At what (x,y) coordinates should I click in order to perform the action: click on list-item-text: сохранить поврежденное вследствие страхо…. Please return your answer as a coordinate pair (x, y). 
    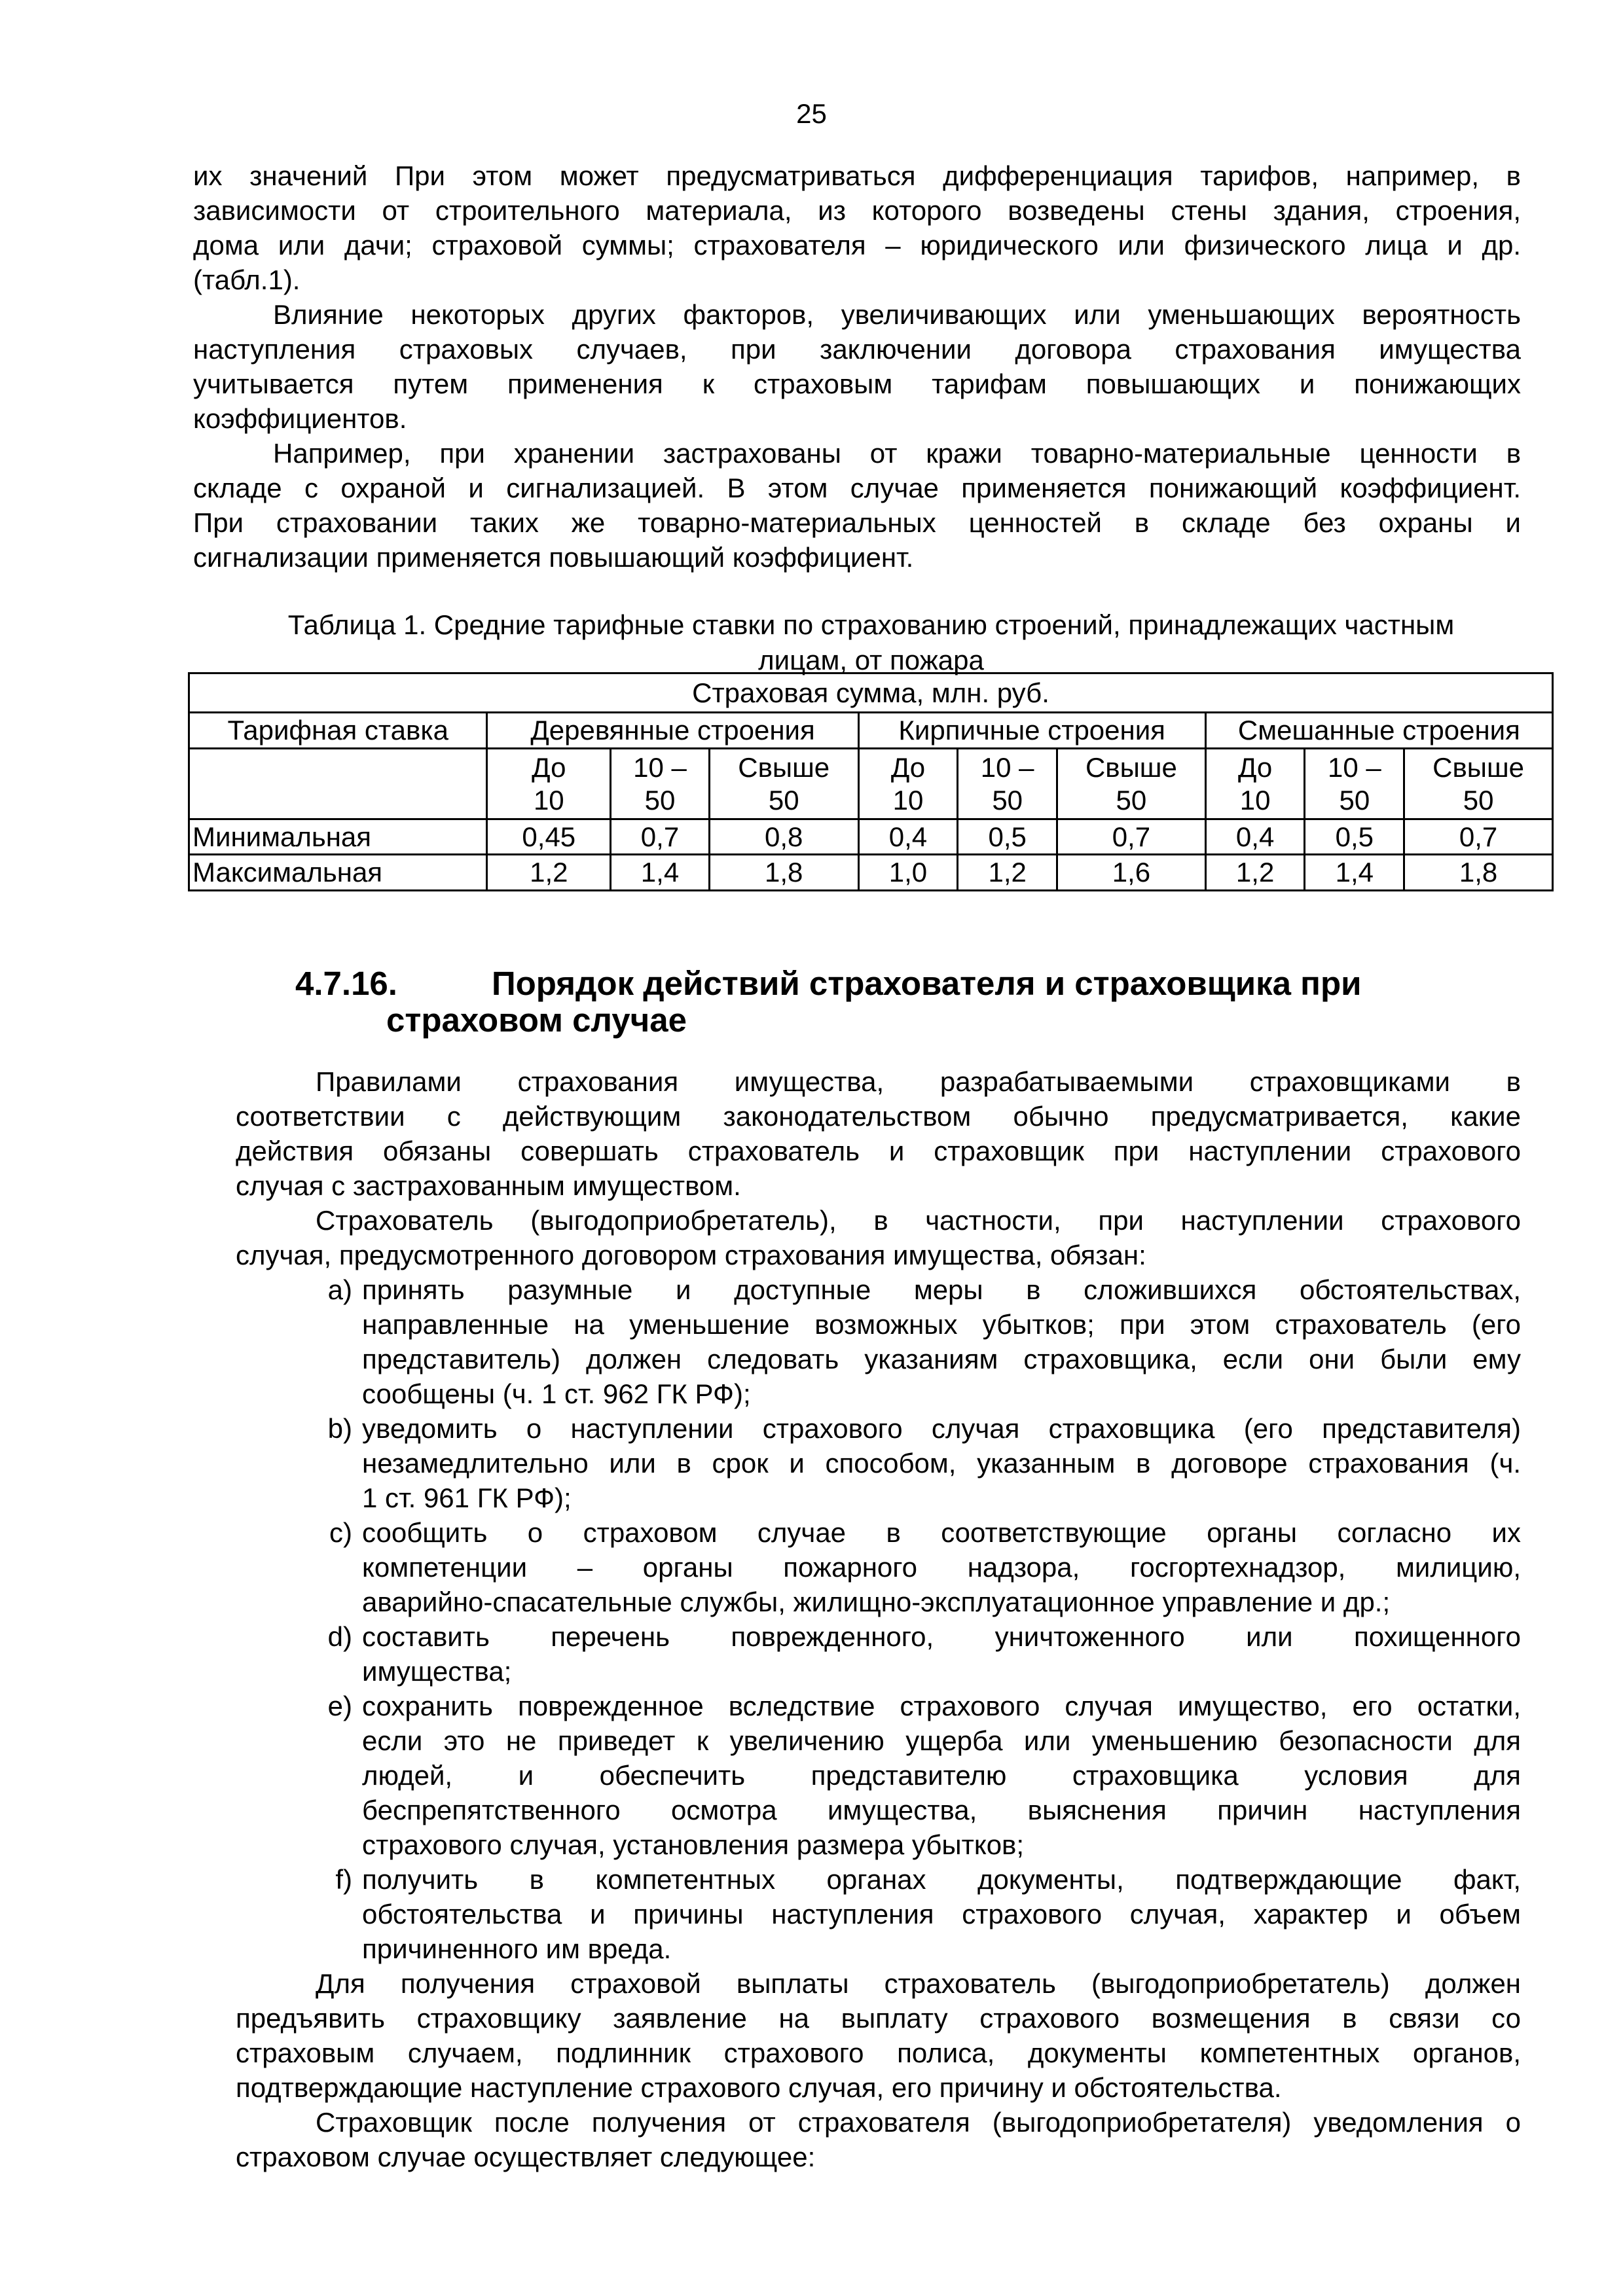
    Looking at the image, I should click on (941, 1775).